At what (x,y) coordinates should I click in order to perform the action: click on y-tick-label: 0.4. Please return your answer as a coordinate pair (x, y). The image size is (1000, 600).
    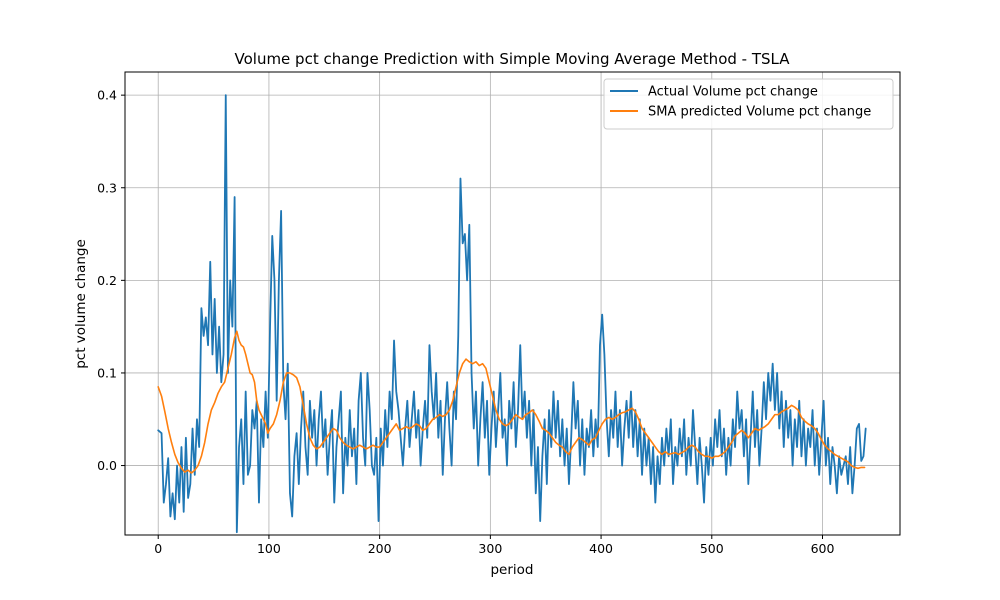
    Looking at the image, I should click on (107, 95).